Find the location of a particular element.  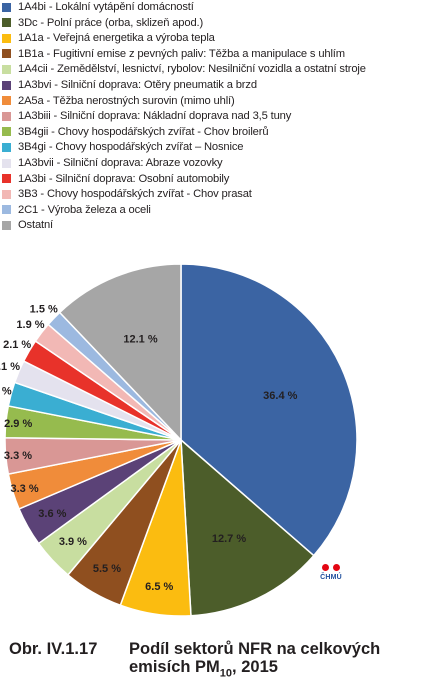

slice-value-label: 3.9 % is located at coordinates (73, 542).